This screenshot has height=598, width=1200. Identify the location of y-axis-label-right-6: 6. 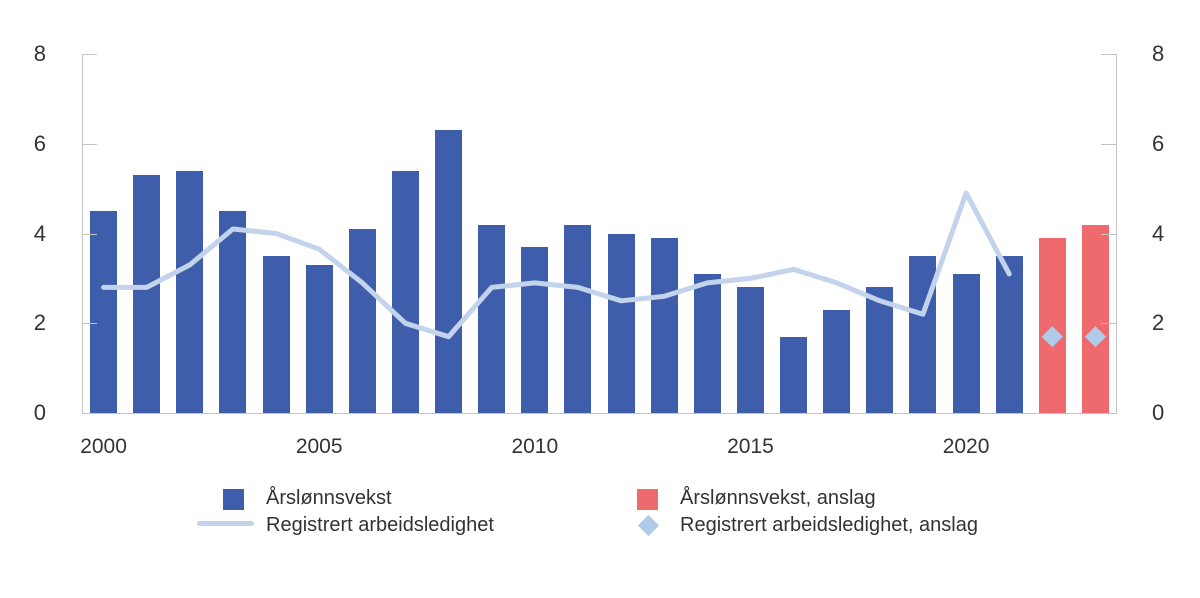
(1158, 143).